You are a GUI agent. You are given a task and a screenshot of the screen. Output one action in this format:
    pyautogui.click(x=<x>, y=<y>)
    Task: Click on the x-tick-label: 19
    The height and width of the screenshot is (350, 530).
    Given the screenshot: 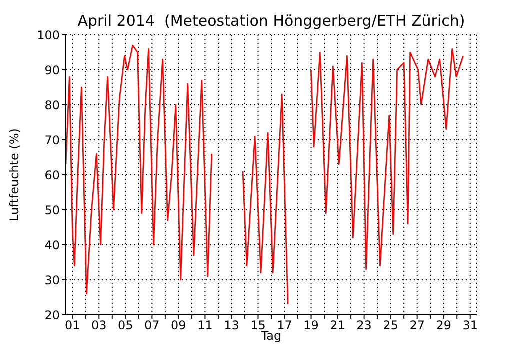 What is the action you would take?
    pyautogui.click(x=311, y=325)
    